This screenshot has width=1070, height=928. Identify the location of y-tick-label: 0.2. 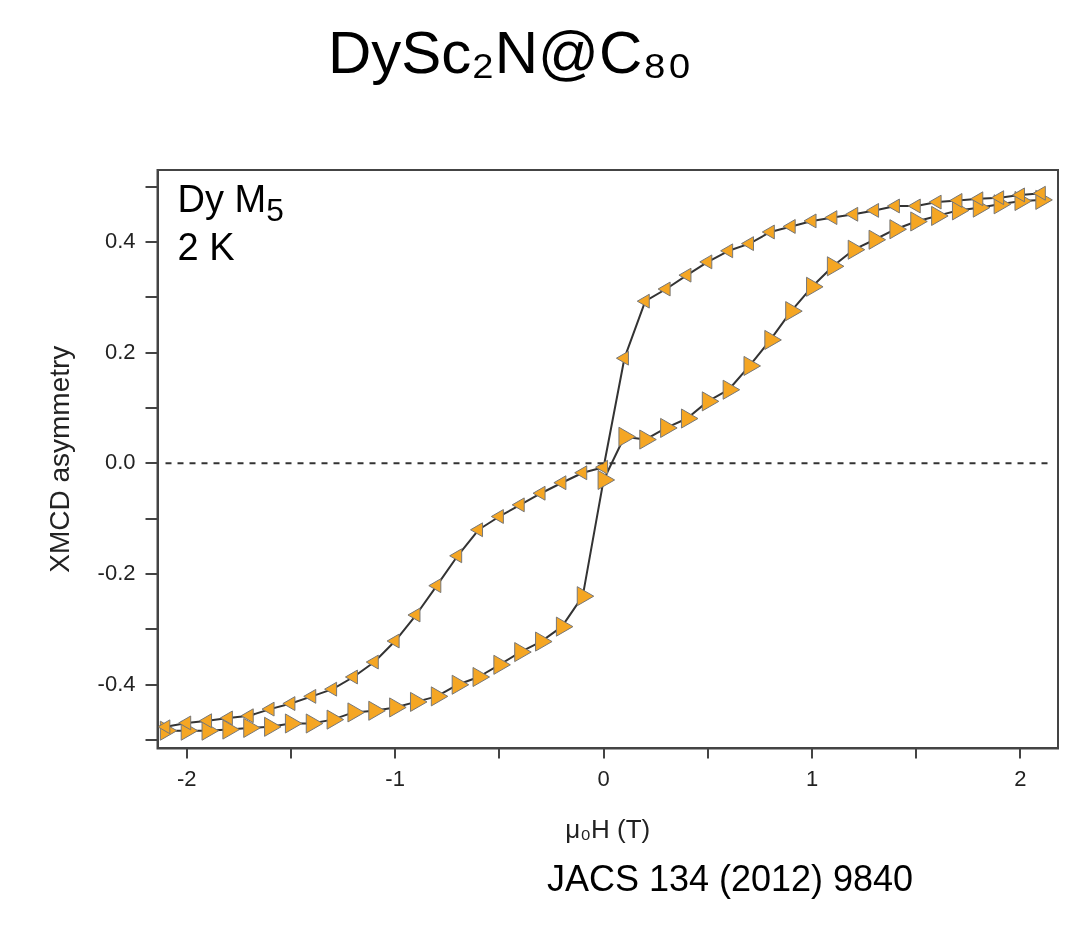
(120, 351).